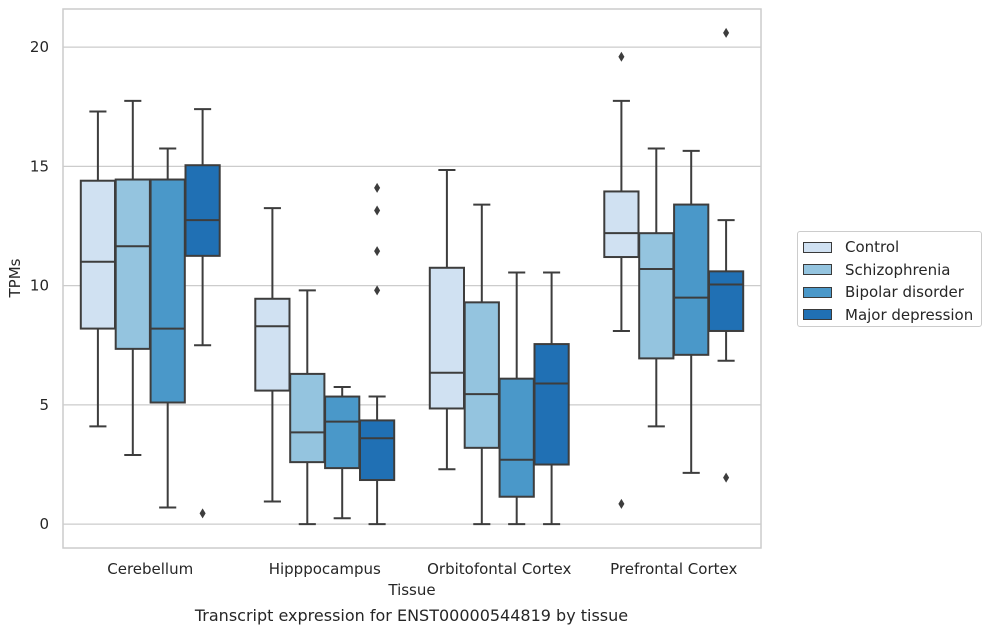 The image size is (993, 634). Describe the element at coordinates (673, 569) in the screenshot. I see `x-tick-label: Prefrontal Cortex` at that location.